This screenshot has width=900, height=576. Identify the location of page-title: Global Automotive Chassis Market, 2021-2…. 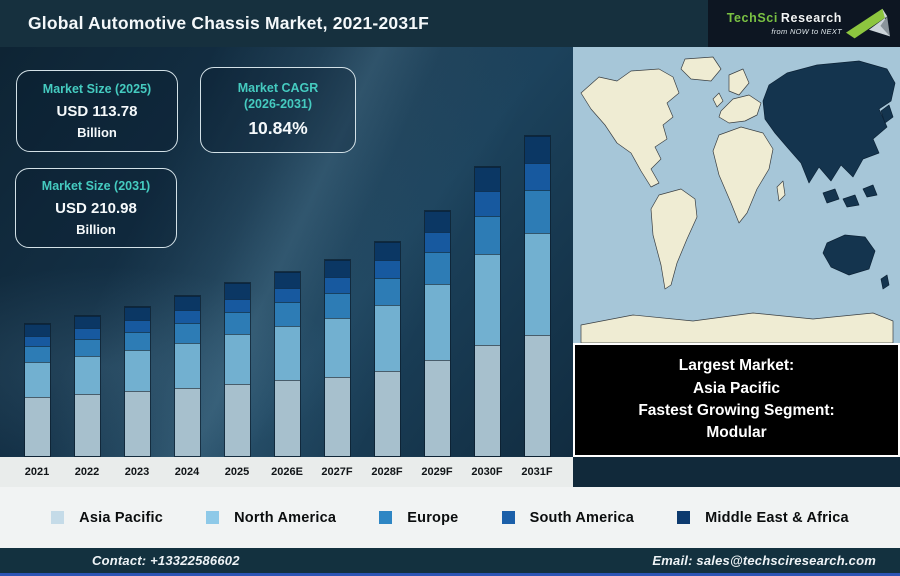
(229, 23).